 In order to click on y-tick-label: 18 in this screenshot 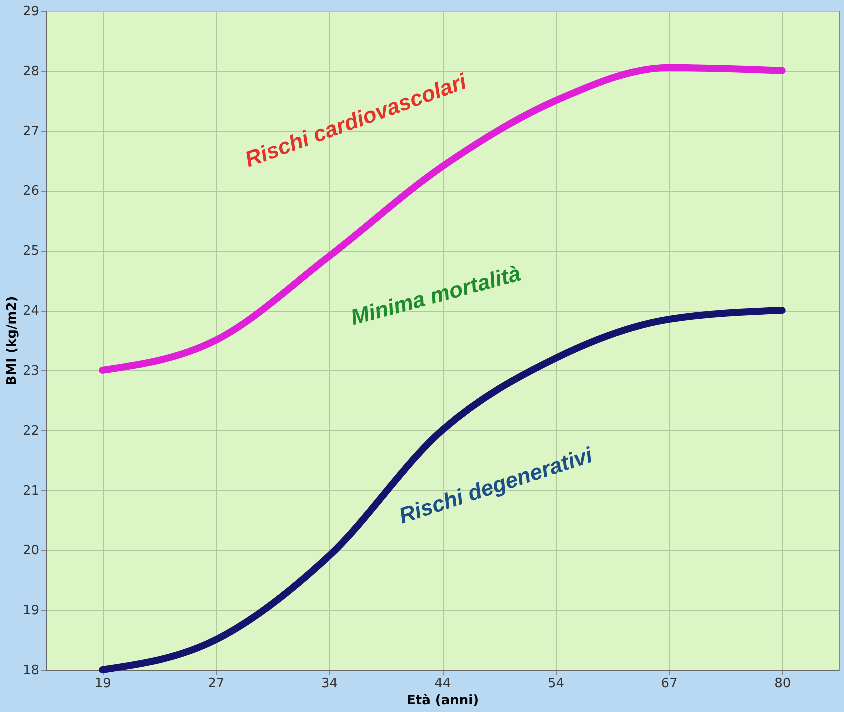, I will do `click(31, 671)`.